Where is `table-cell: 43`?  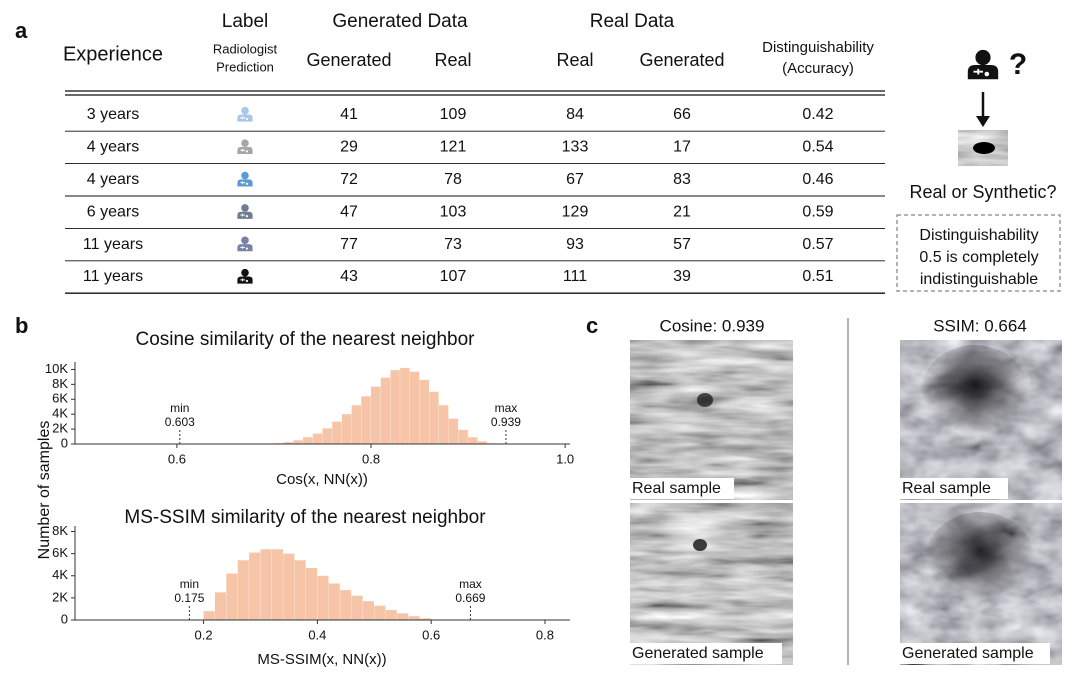
table-cell: 43 is located at coordinates (349, 276).